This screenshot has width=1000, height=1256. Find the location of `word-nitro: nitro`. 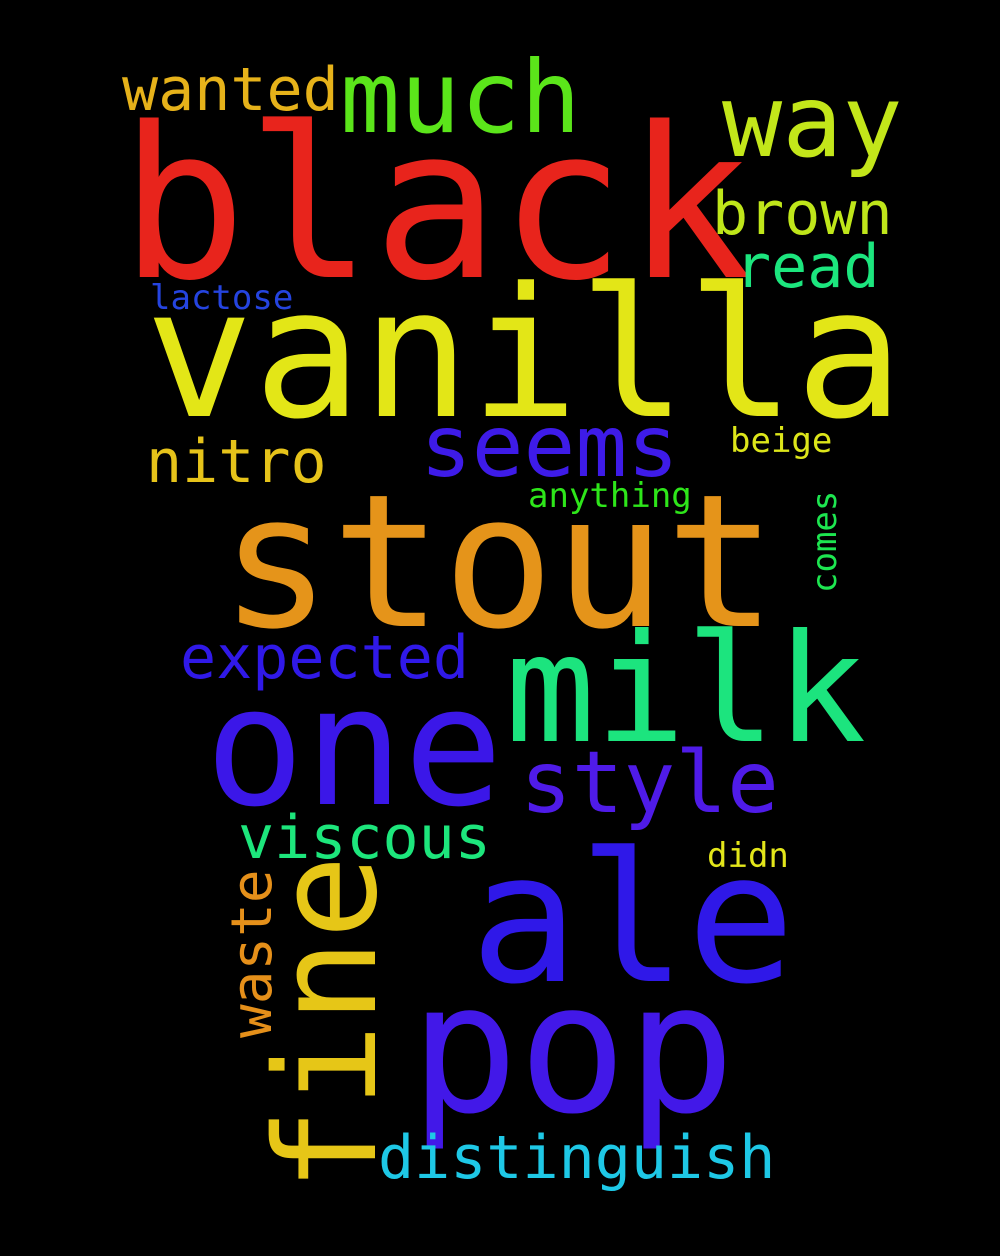

word-nitro: nitro is located at coordinates (236, 462).